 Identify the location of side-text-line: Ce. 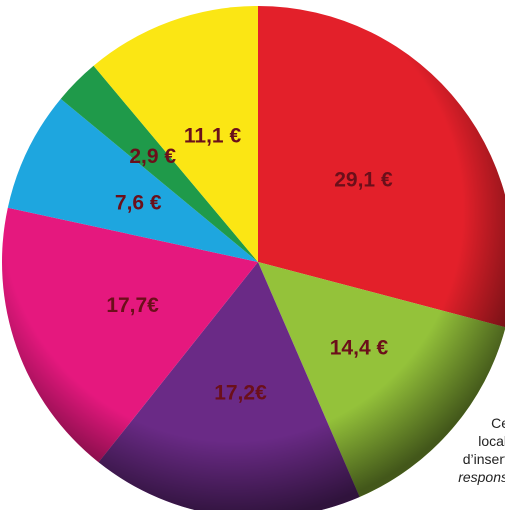
(498, 423).